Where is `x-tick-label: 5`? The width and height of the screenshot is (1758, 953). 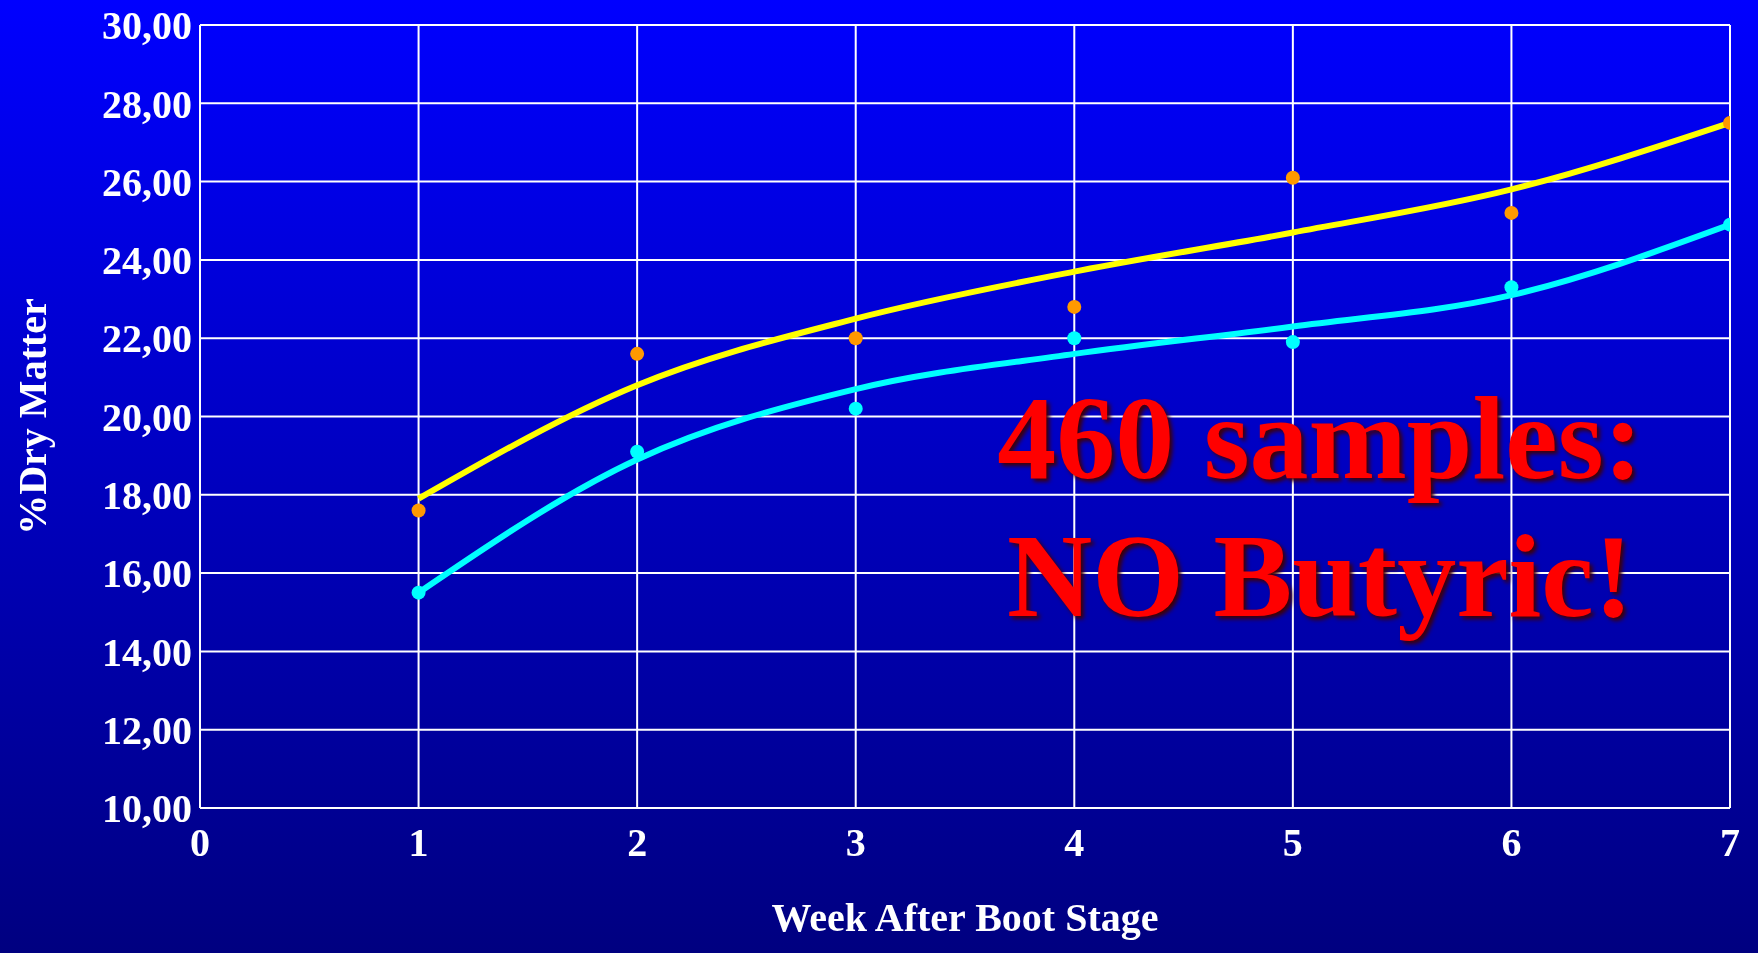 x-tick-label: 5 is located at coordinates (1292, 843).